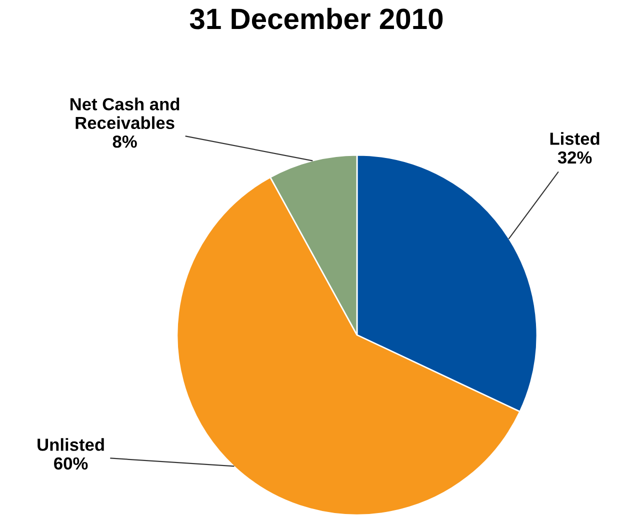 The width and height of the screenshot is (633, 522). What do you see at coordinates (71, 463) in the screenshot?
I see `data-label: 60%` at bounding box center [71, 463].